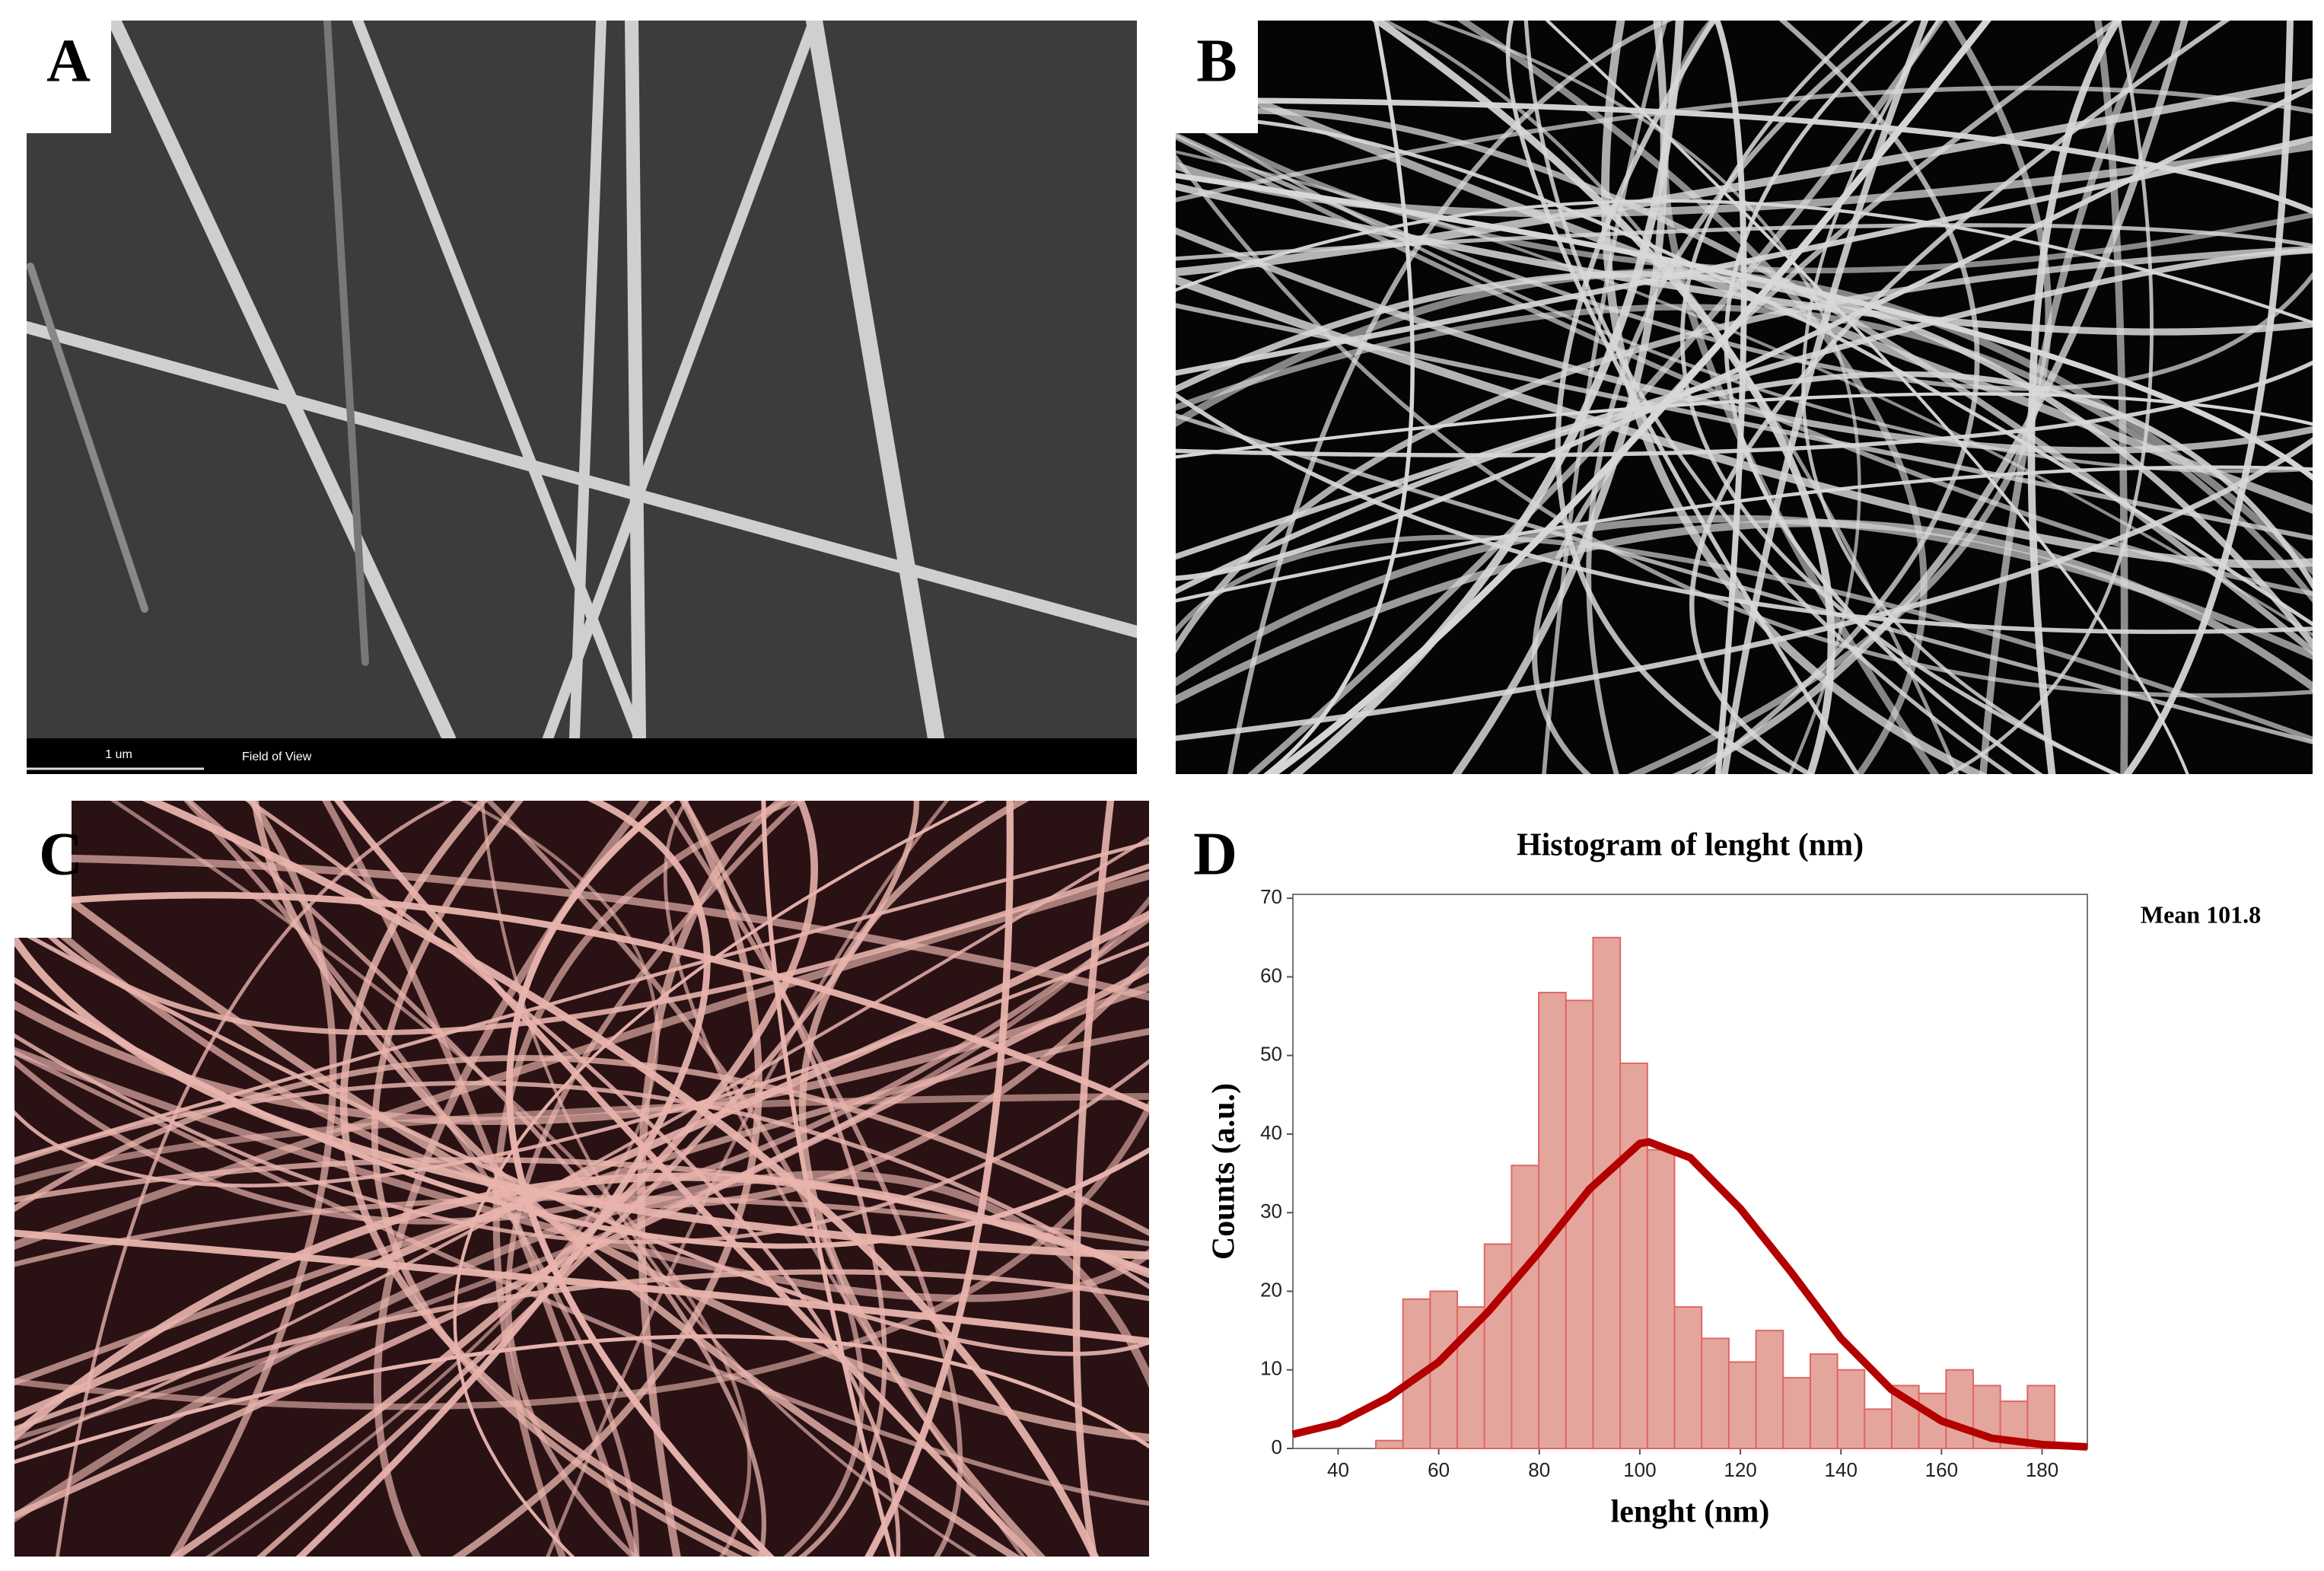 This screenshot has width=2324, height=1571. What do you see at coordinates (1271, 1290) in the screenshot?
I see `y-tick-label: 20` at bounding box center [1271, 1290].